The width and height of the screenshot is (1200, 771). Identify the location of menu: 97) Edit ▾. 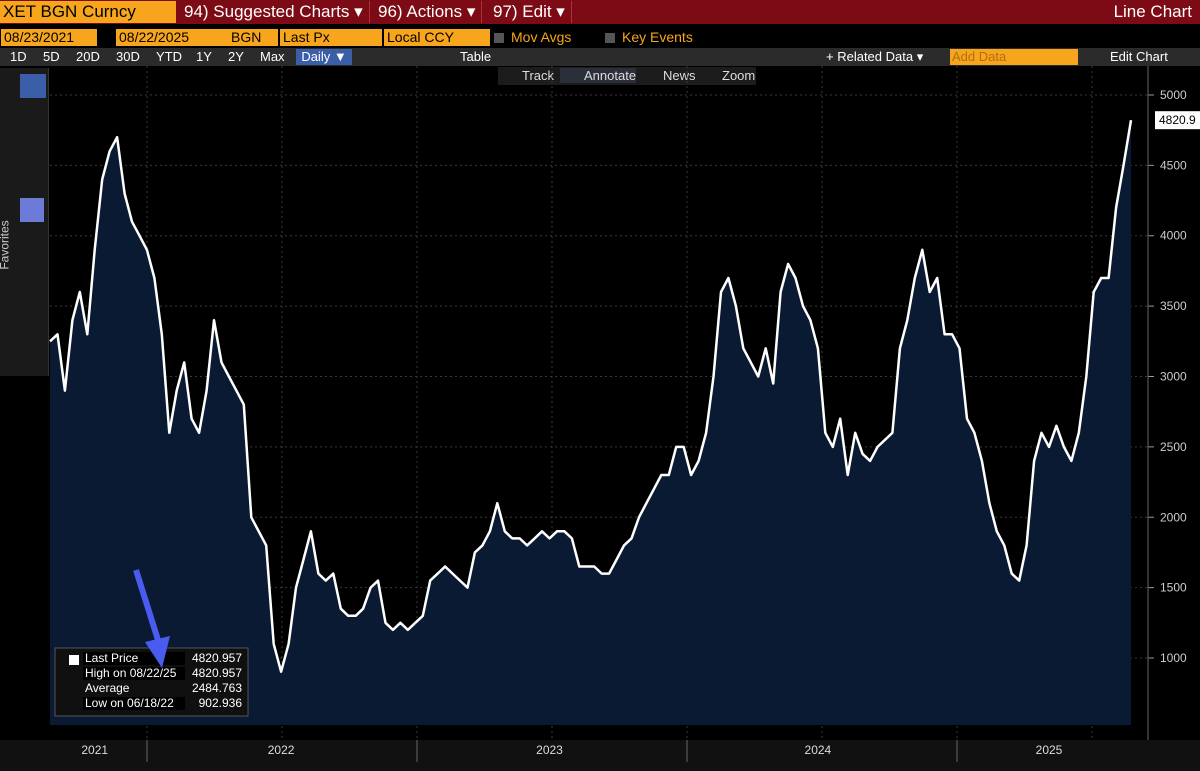
(529, 12).